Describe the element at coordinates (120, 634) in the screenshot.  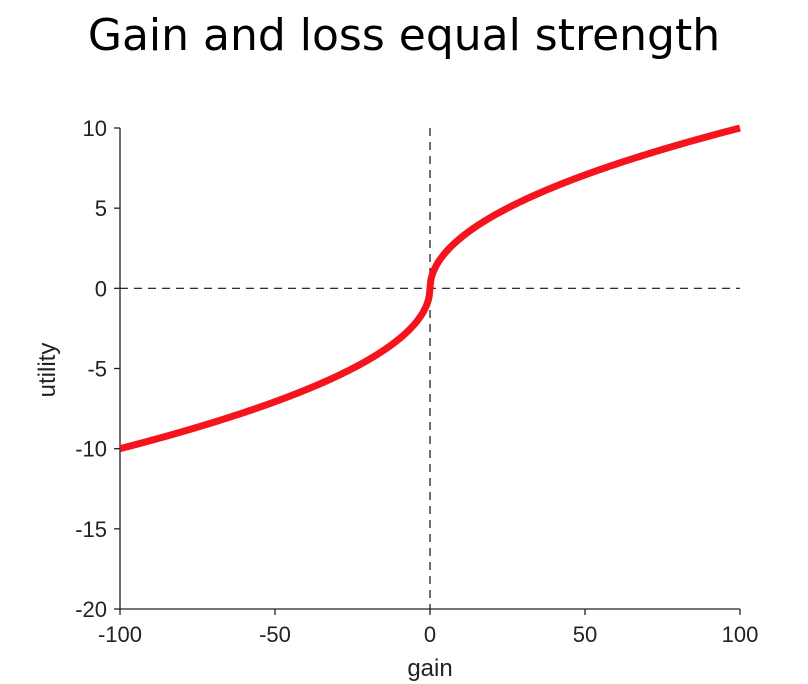
I see `x-tick-label: -100` at that location.